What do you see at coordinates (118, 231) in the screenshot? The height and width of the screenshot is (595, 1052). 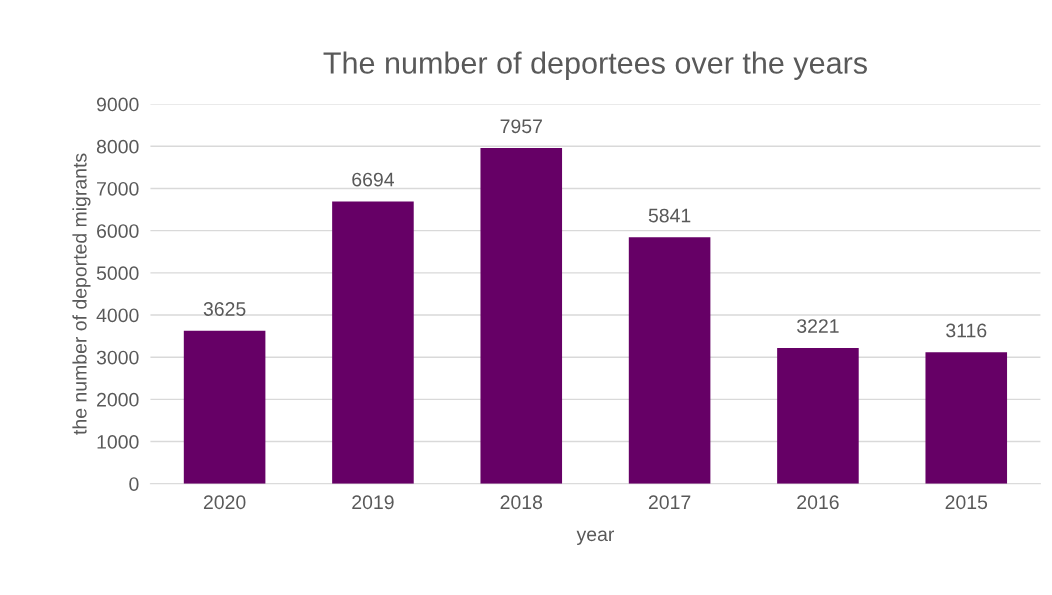 I see `y-tick-label: 6000` at bounding box center [118, 231].